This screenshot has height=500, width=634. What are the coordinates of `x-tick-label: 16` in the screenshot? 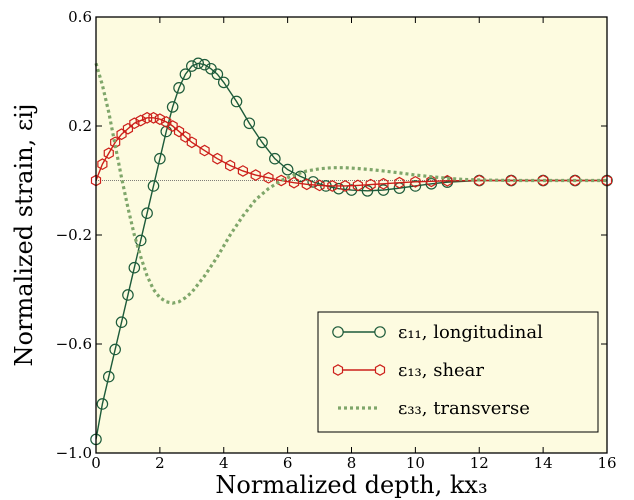 It's located at (606, 463).